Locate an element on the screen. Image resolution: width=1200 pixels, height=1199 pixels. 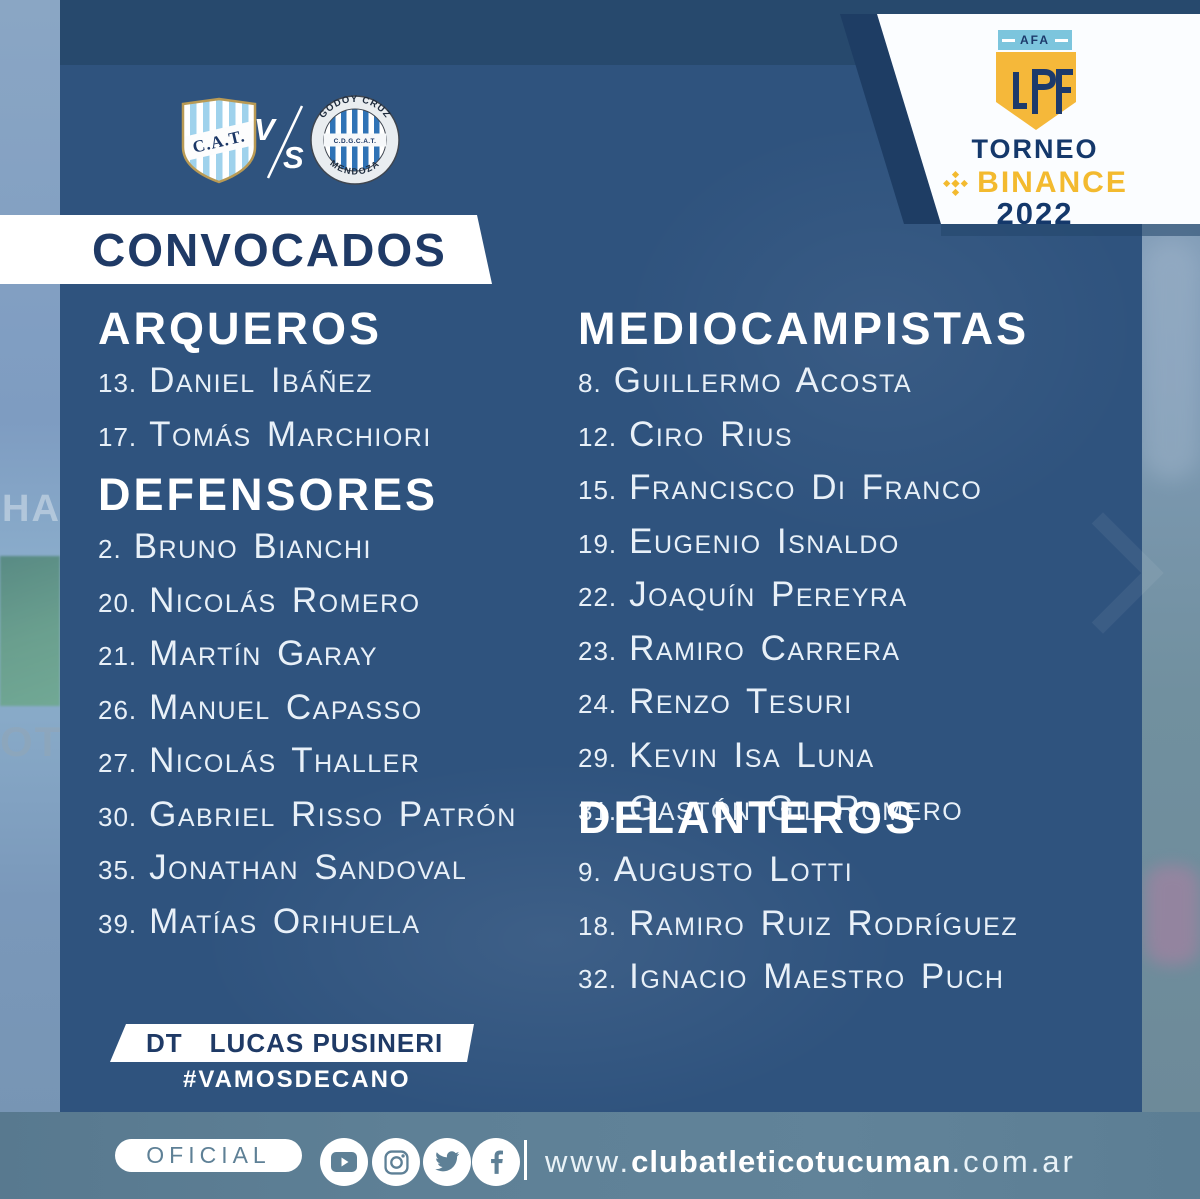
instagram-icon is located at coordinates (396, 1162).